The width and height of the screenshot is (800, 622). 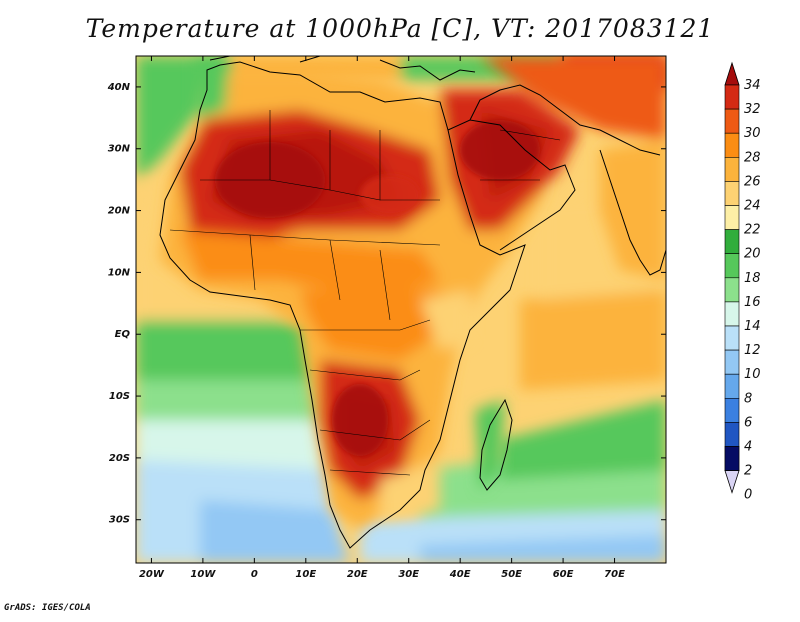 I want to click on lat-tick-label: 40N, so click(x=119, y=87).